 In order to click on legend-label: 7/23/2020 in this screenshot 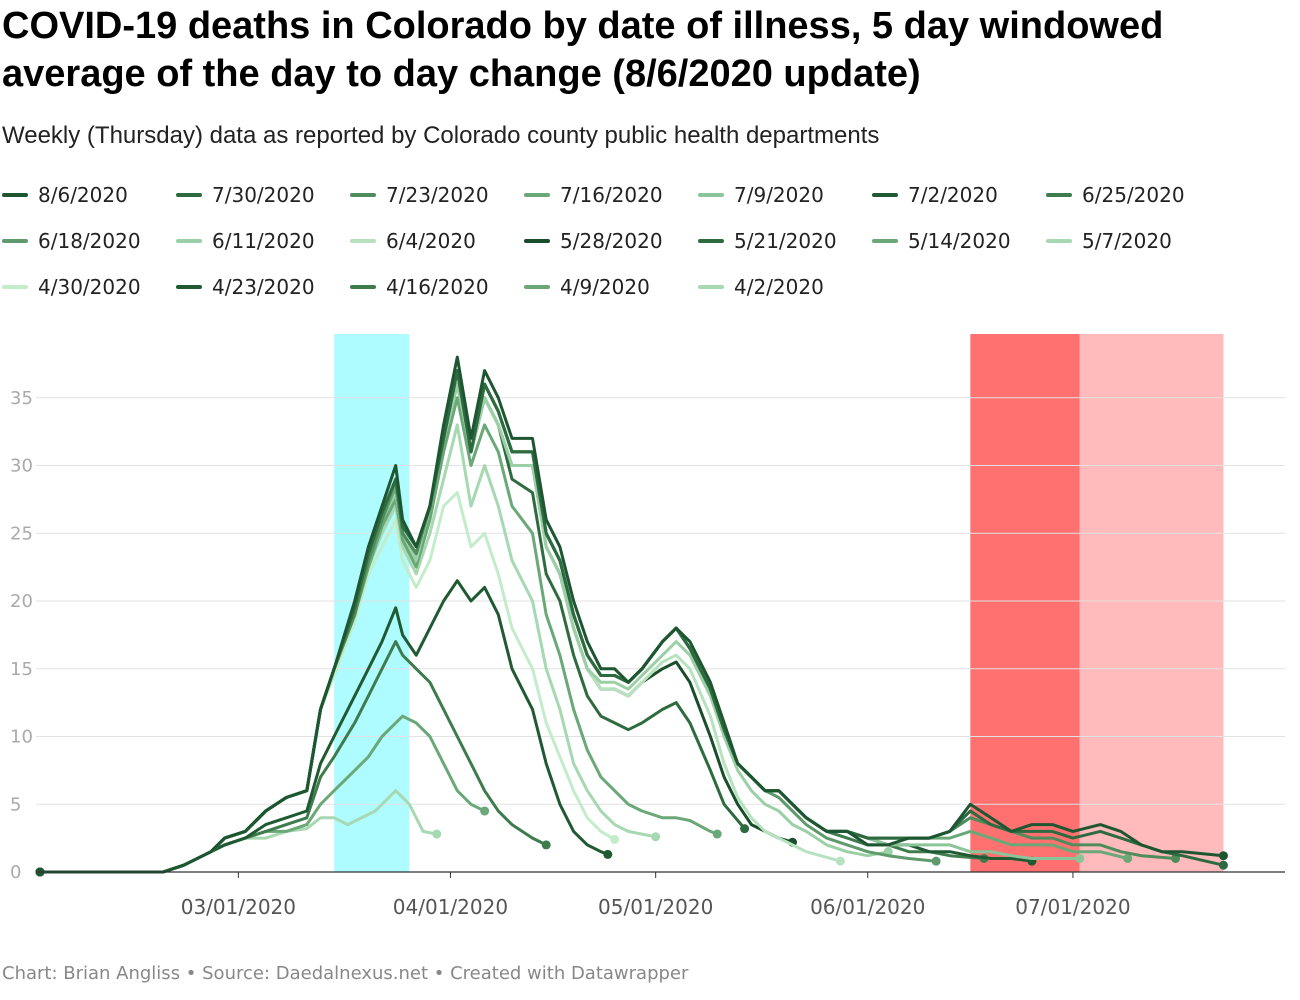, I will do `click(437, 195)`.